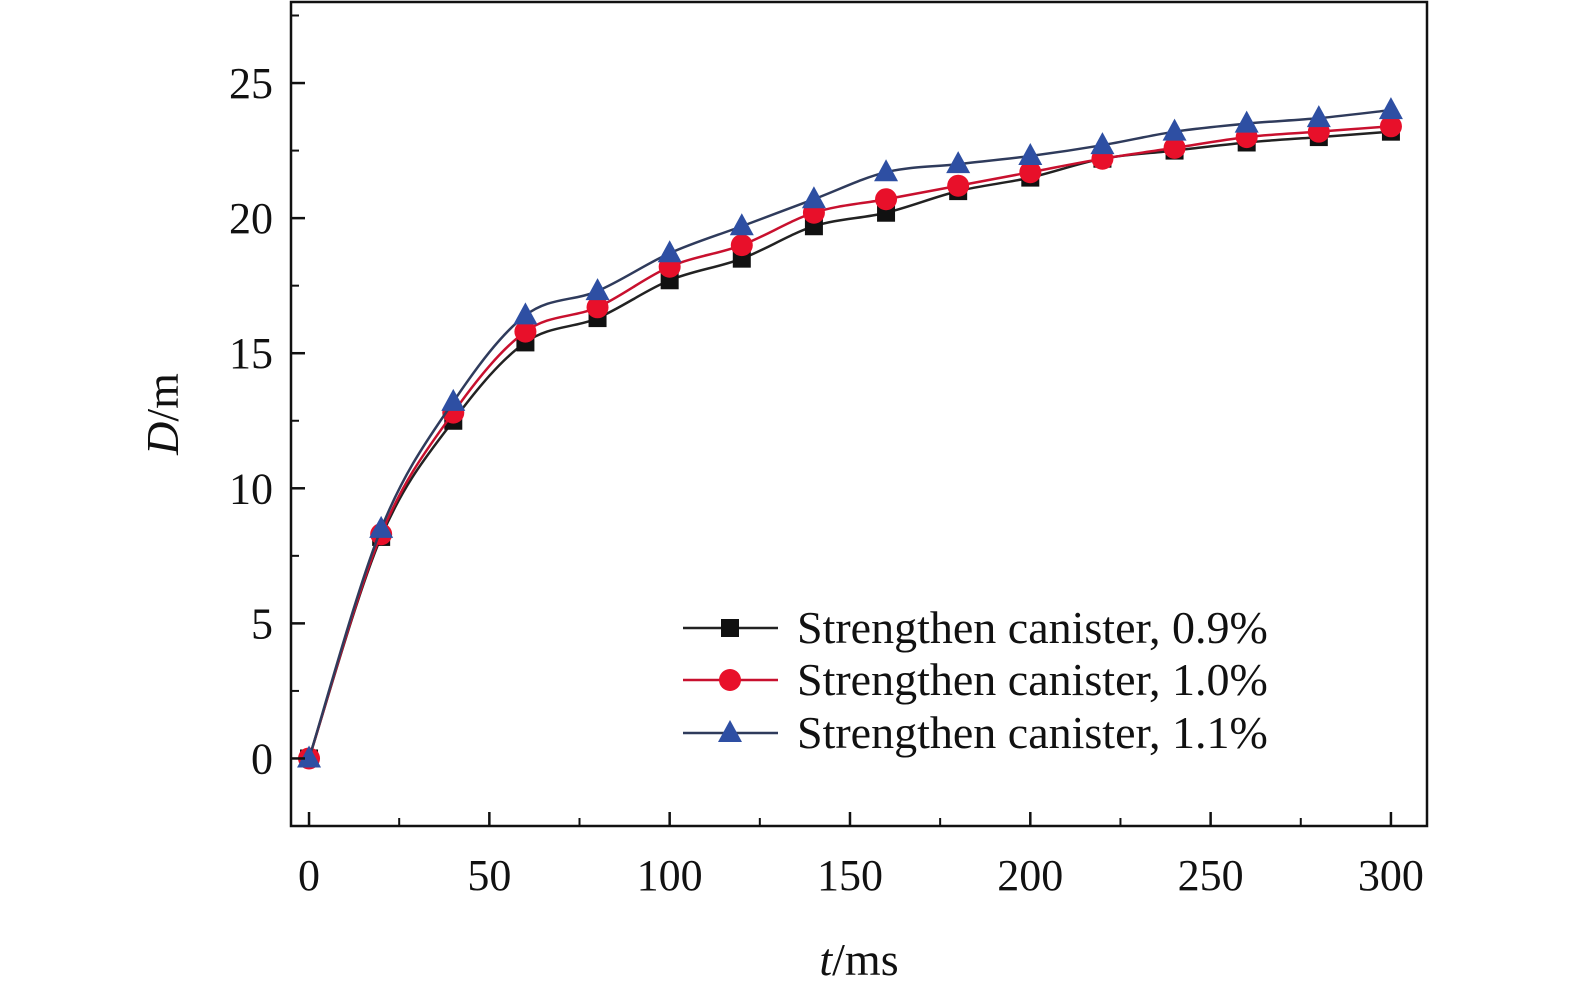 The height and width of the screenshot is (999, 1575). What do you see at coordinates (1030, 875) in the screenshot?
I see `x-tick-label: 200` at bounding box center [1030, 875].